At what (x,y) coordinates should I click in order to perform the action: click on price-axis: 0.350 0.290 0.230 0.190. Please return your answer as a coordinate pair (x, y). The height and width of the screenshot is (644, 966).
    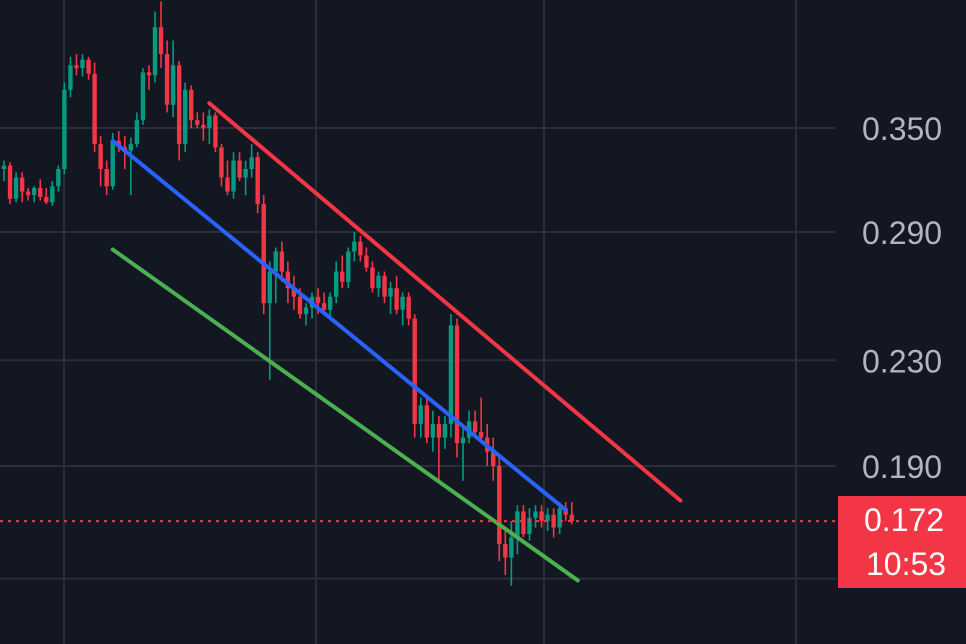
    Looking at the image, I should click on (902, 298).